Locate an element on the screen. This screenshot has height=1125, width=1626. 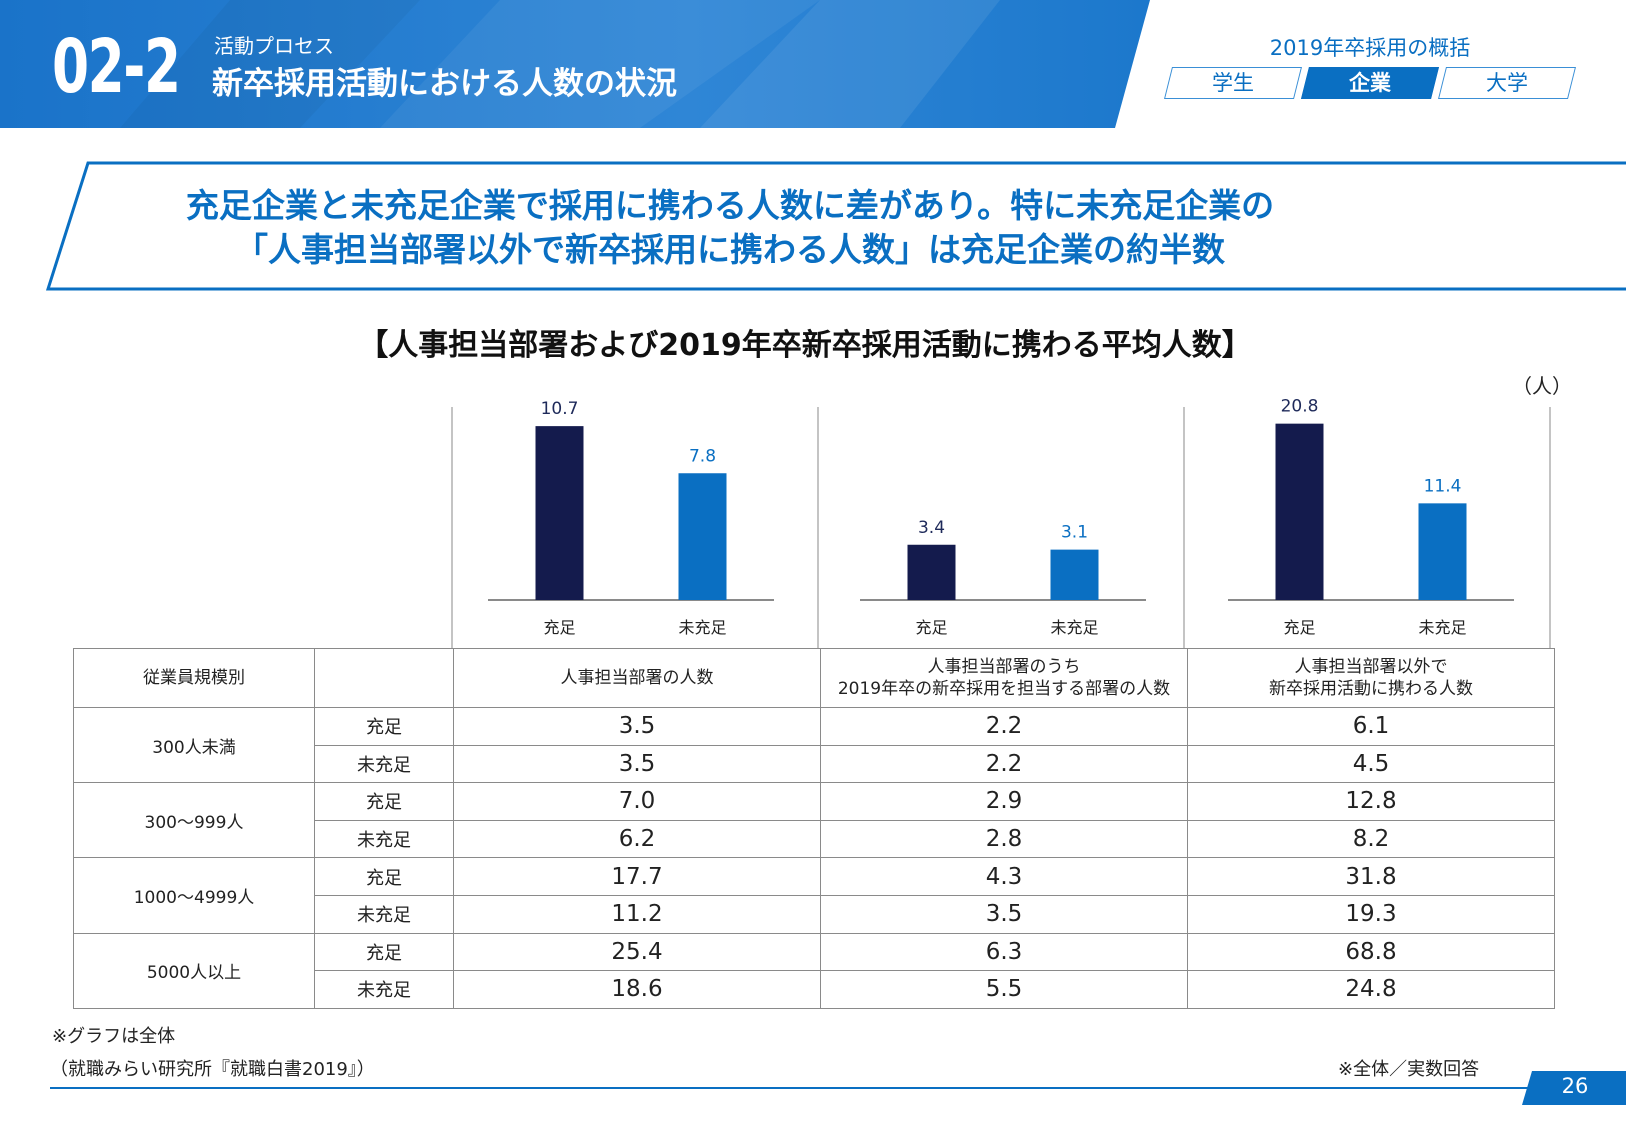
size-header: 従業員規模別 is located at coordinates (194, 678).